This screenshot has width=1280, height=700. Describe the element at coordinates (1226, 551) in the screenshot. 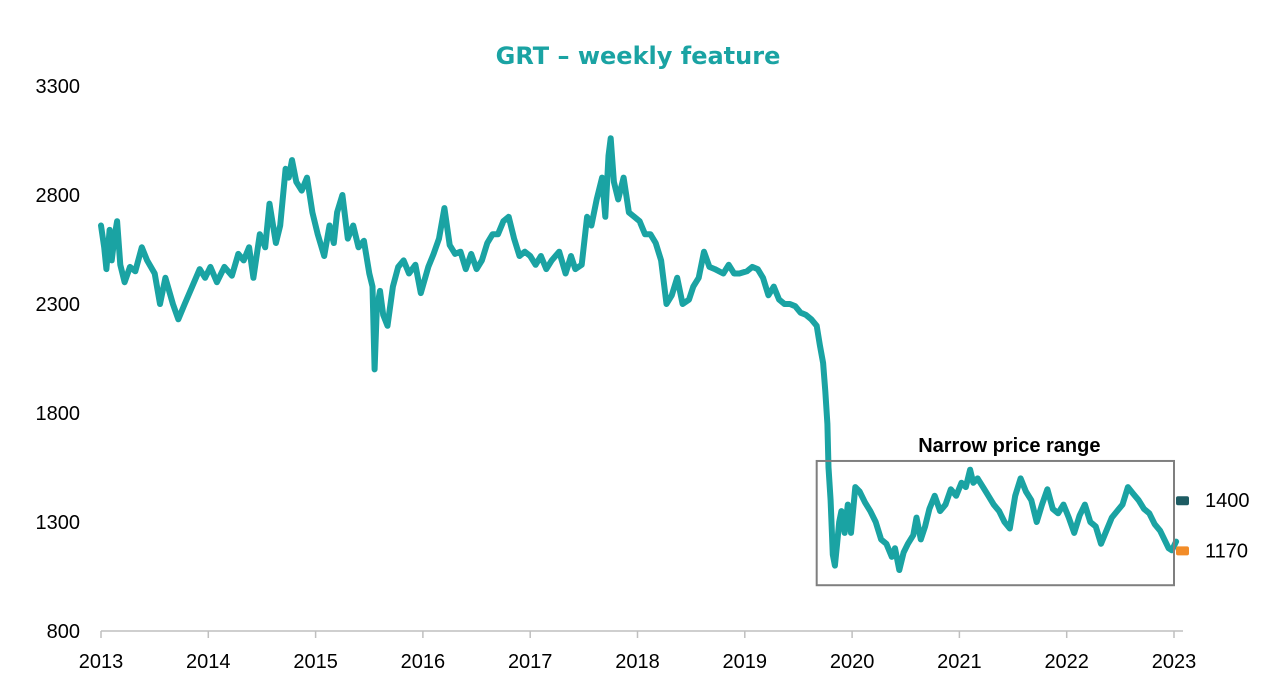

I see `marker-label-1170: 1170` at that location.